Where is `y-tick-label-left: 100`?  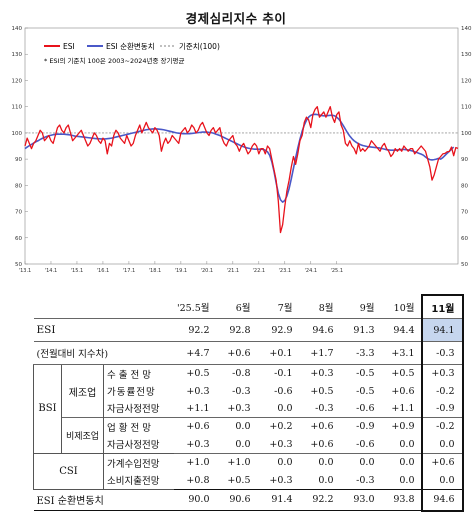 y-tick-label-left: 100 is located at coordinates (17, 134).